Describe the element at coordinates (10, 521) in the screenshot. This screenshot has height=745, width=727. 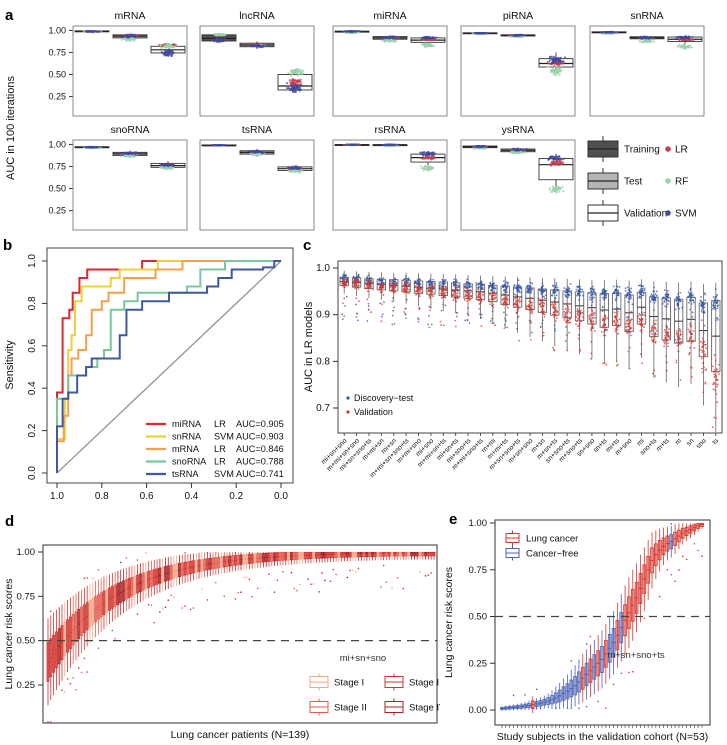
I see `panel-label-d: d` at that location.